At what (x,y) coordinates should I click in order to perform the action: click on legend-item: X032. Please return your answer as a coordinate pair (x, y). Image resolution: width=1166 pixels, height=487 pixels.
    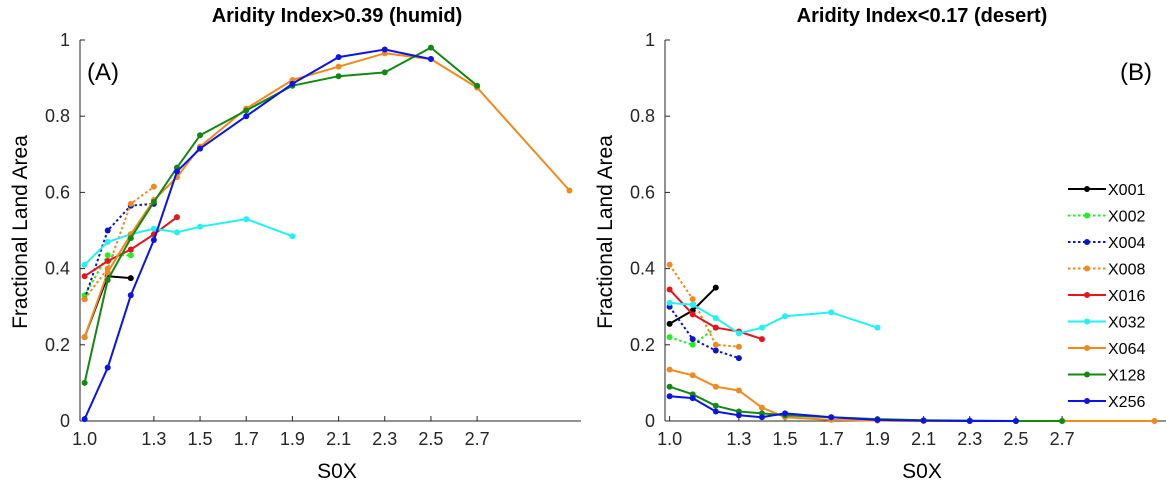
    Looking at the image, I should click on (1106, 323).